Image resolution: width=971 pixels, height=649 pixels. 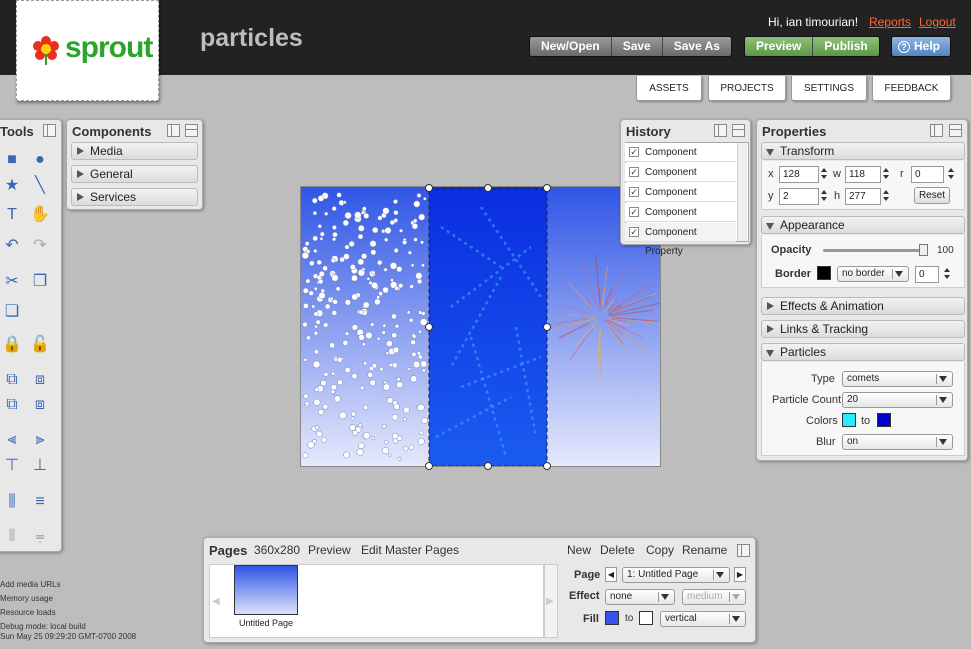 What do you see at coordinates (134, 174) in the screenshot?
I see `components-section-general: General` at bounding box center [134, 174].